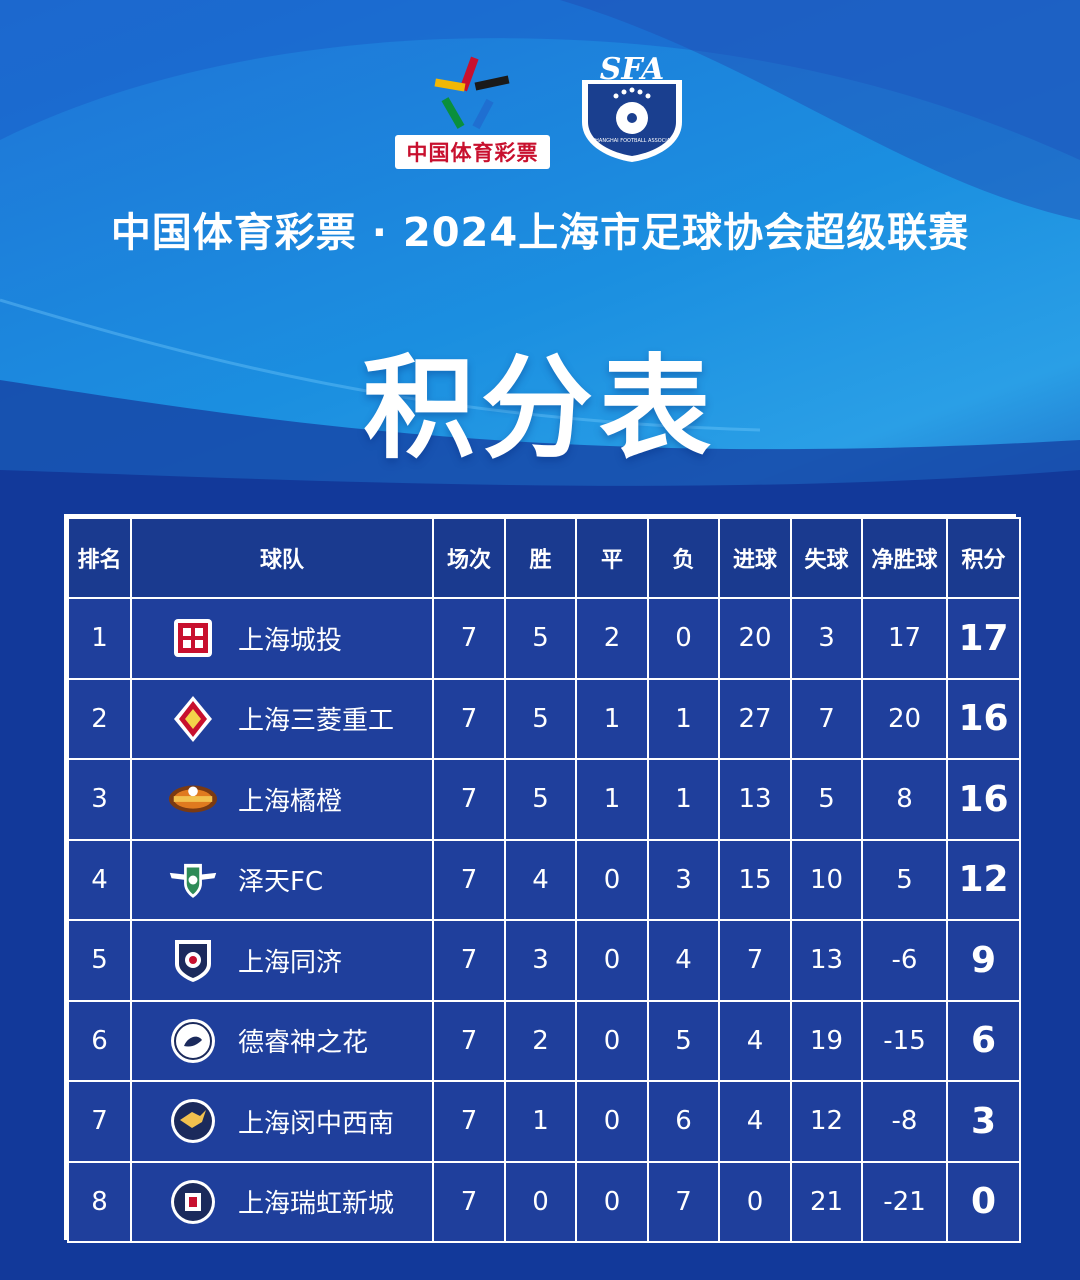 This screenshot has height=1280, width=1080. I want to click on cell-rank: 2, so click(99, 718).